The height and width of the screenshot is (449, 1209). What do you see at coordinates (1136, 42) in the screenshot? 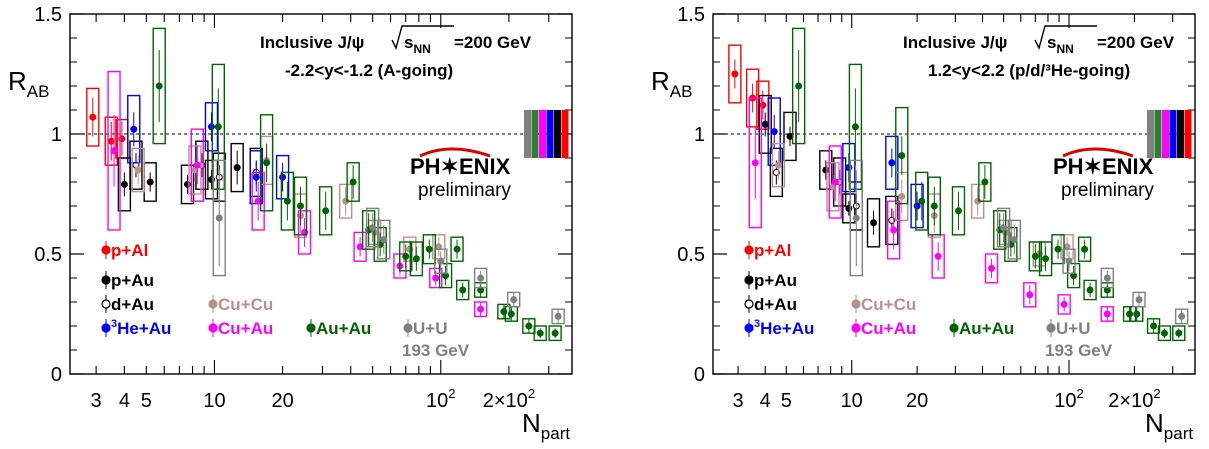
I see `header-energy: =200 GeV` at bounding box center [1136, 42].